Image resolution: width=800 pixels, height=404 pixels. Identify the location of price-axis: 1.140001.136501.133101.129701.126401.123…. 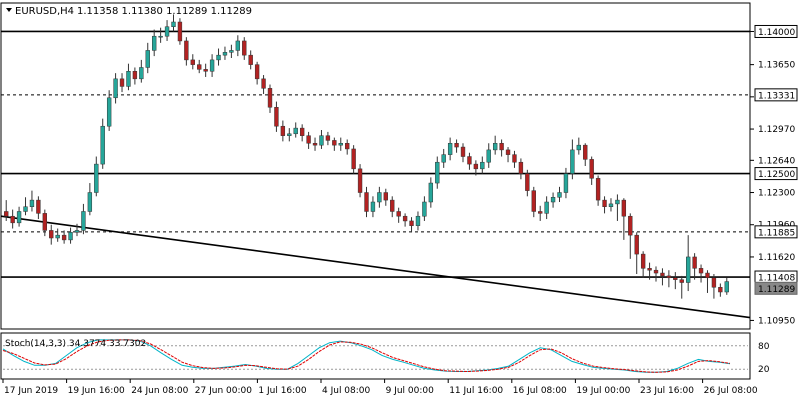
(774, 175).